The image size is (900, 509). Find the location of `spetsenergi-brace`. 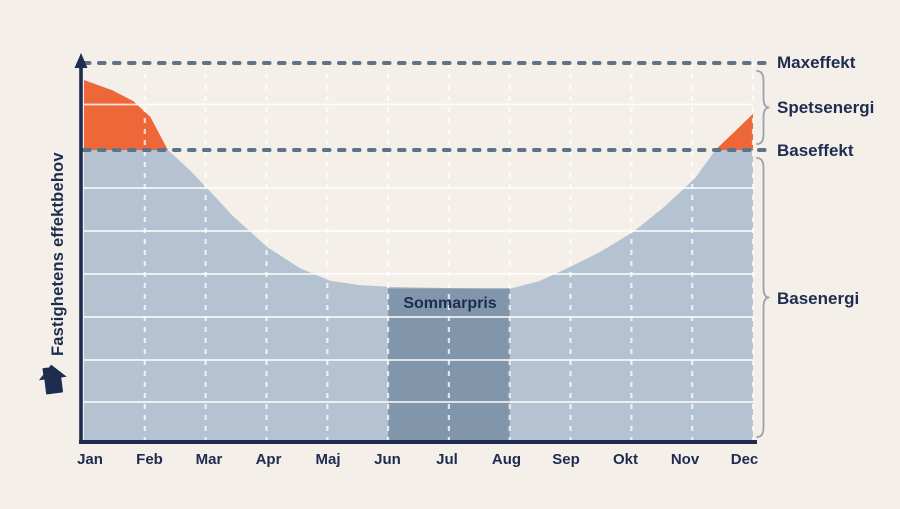

spetsenergi-brace is located at coordinates (763, 107).